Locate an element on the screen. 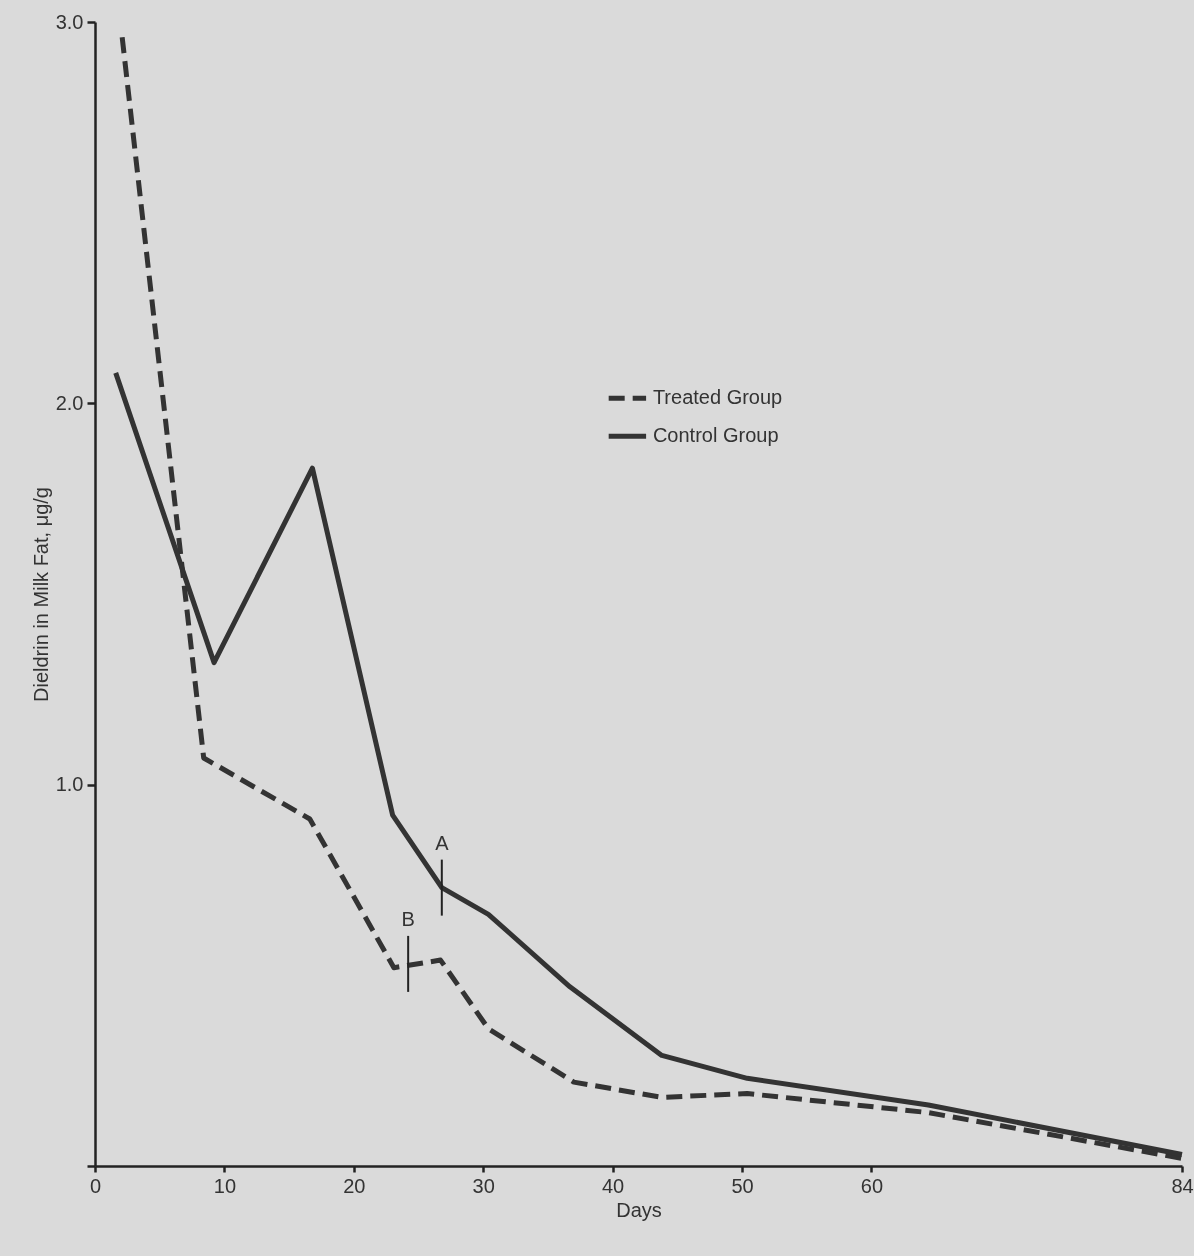 This screenshot has height=1256, width=1194. y-axis-title: Dieldrin in Milk Fat, μg/g is located at coordinates (40, 594).